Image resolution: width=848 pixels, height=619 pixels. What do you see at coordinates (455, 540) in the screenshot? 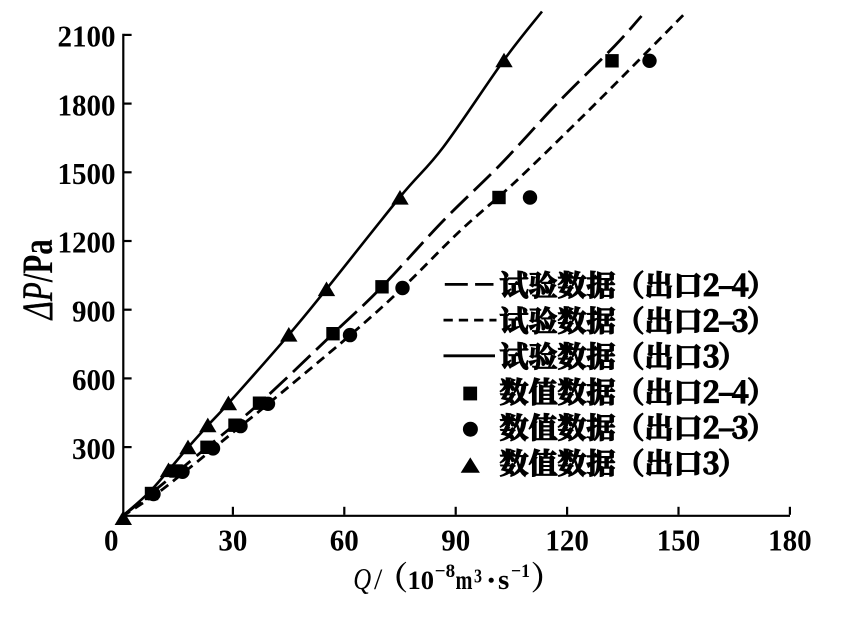
I see `svg-text: 90` at bounding box center [455, 540].